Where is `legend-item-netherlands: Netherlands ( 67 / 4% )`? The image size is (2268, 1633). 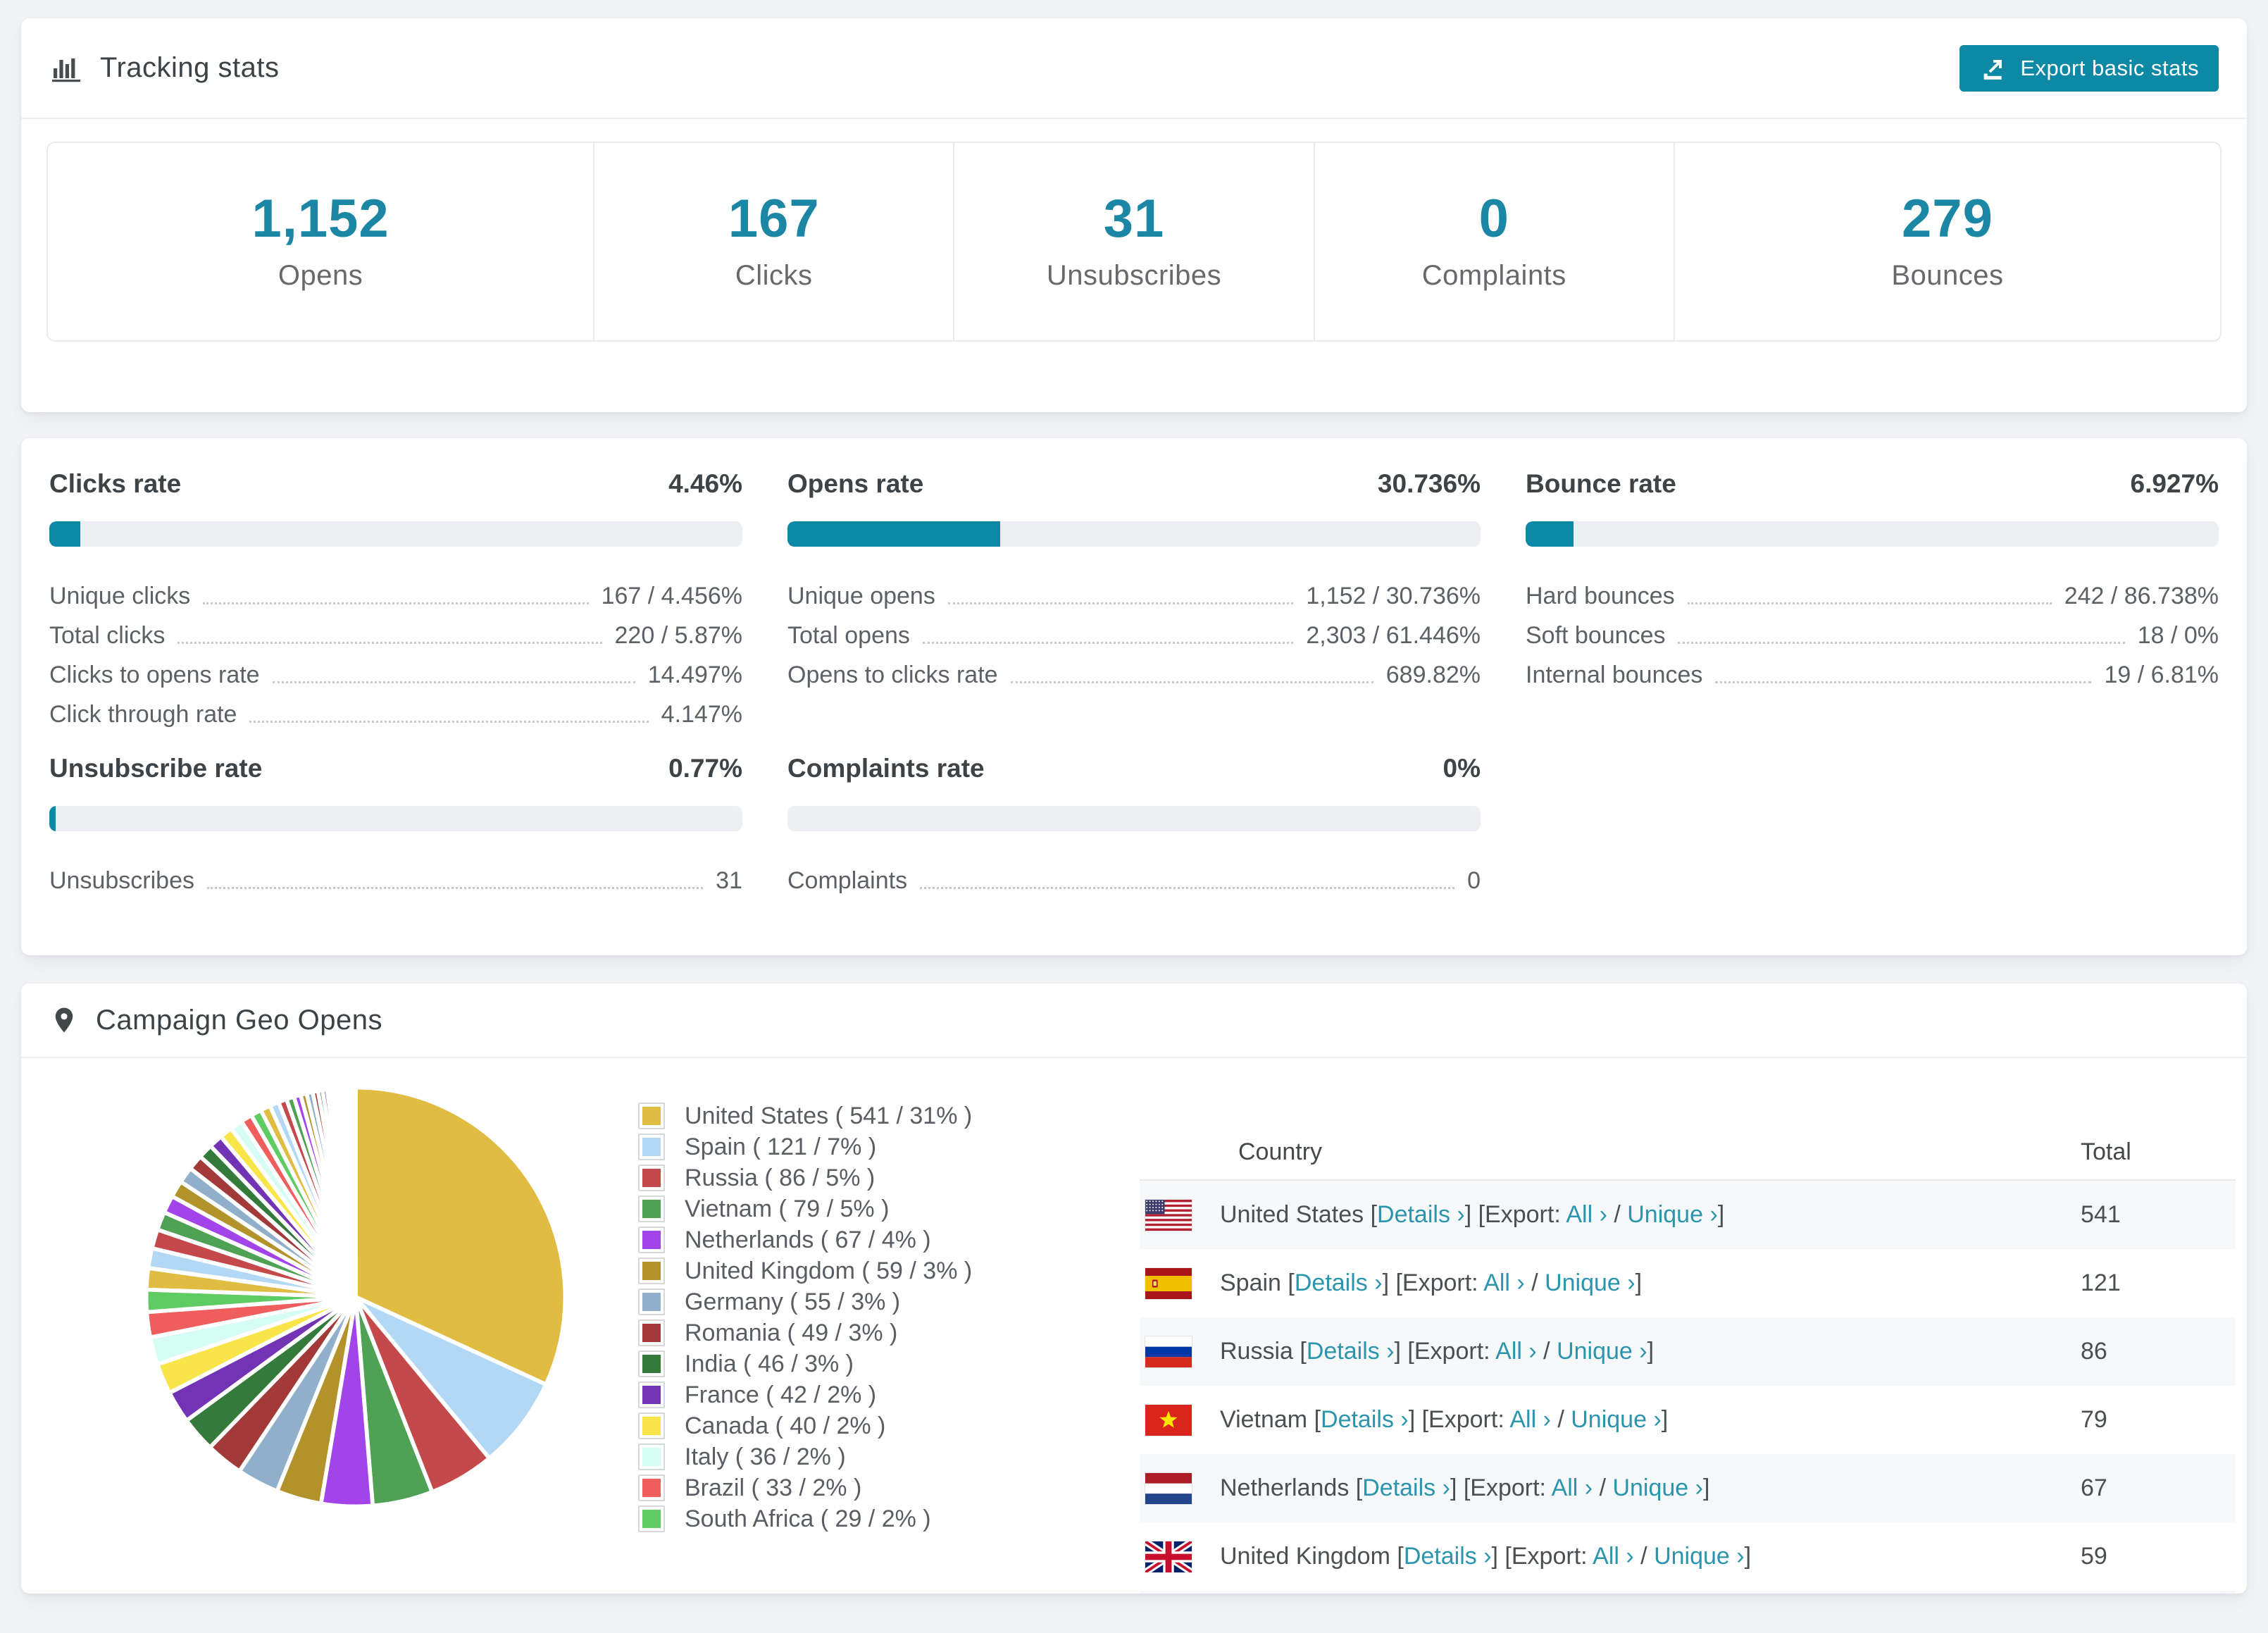
legend-item-netherlands: Netherlands ( 67 / 4% ) is located at coordinates (814, 1239).